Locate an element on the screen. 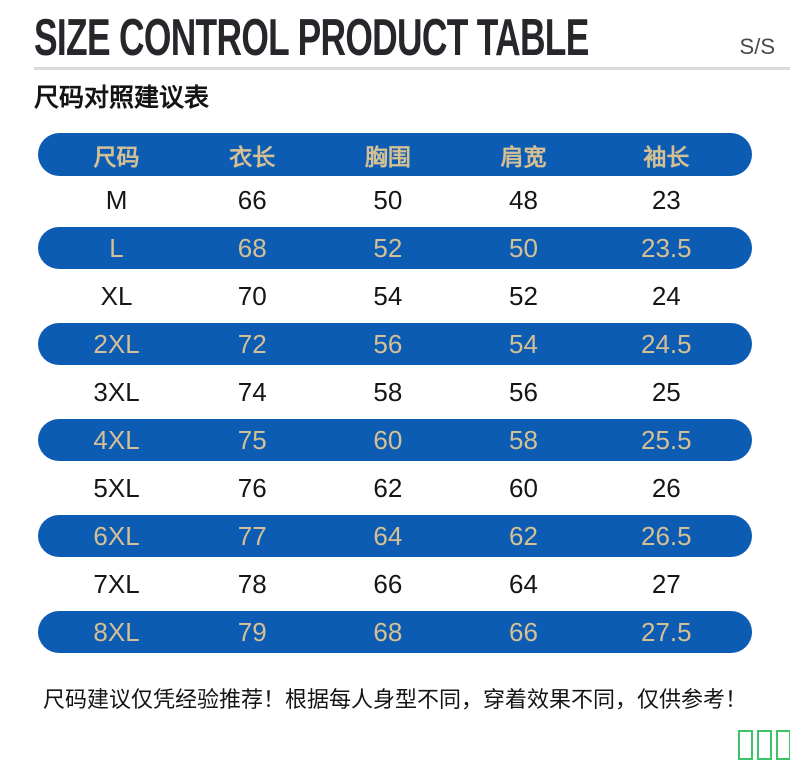 This screenshot has width=790, height=760. table-cell-shoulder: 58 is located at coordinates (523, 439).